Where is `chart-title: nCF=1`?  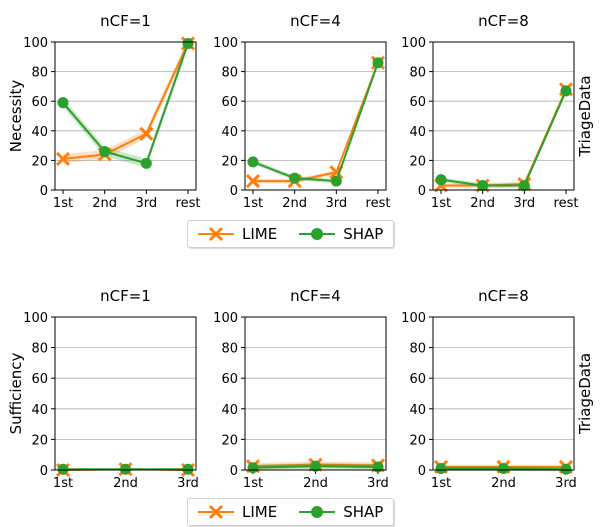 chart-title: nCF=1 is located at coordinates (125, 296).